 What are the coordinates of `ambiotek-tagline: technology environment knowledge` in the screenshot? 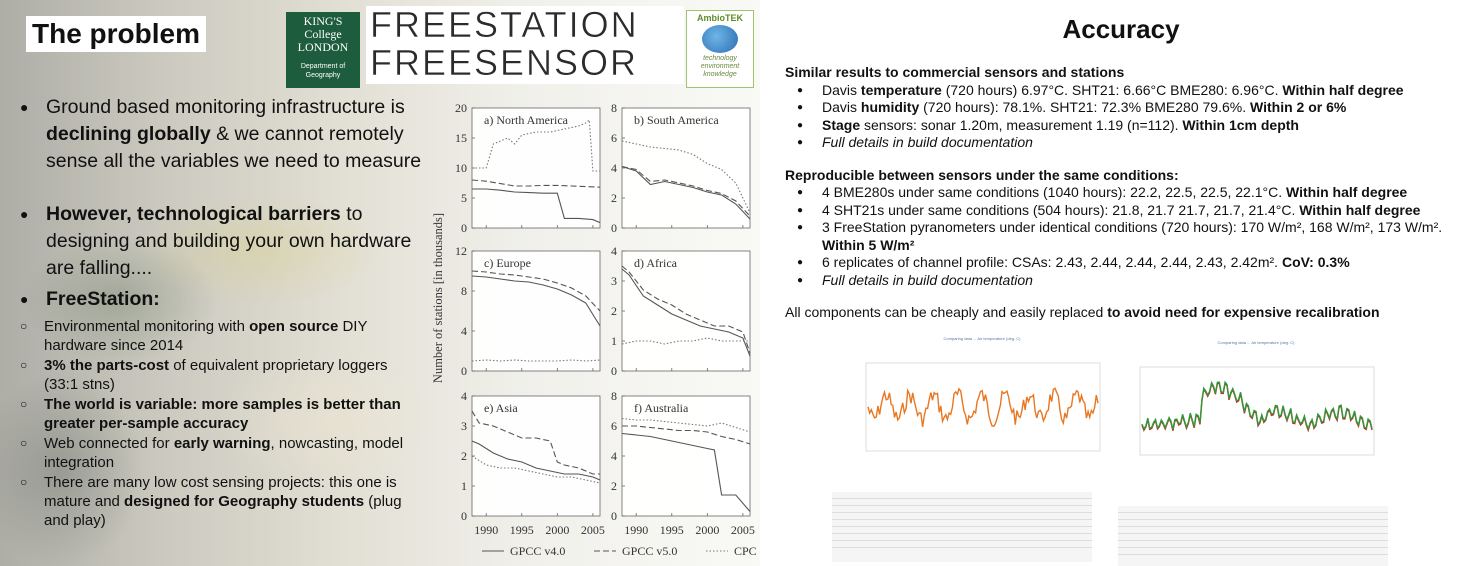 It's located at (720, 66).